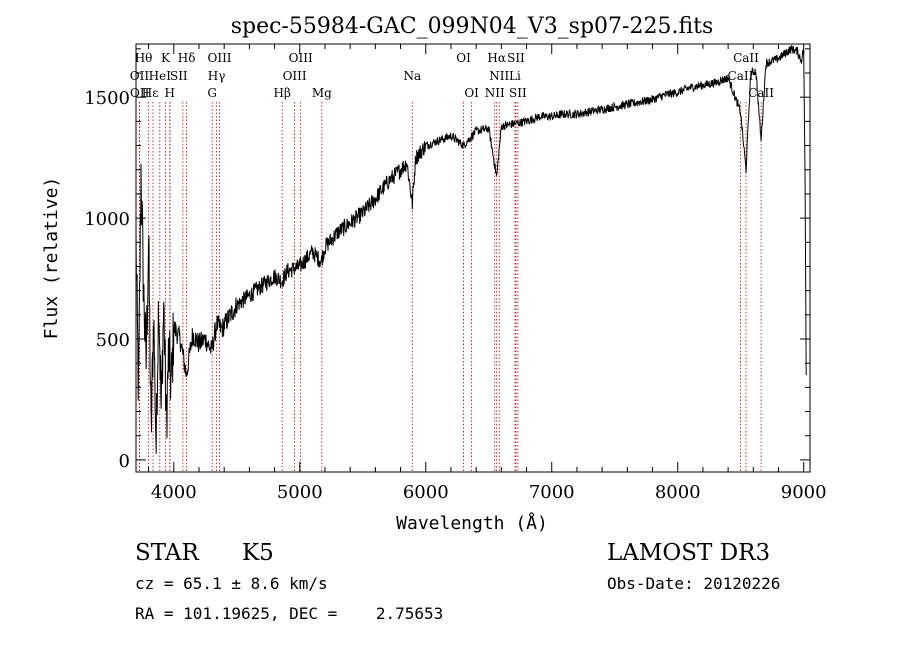  Describe the element at coordinates (167, 553) in the screenshot. I see `spectral-class: STAR` at that location.